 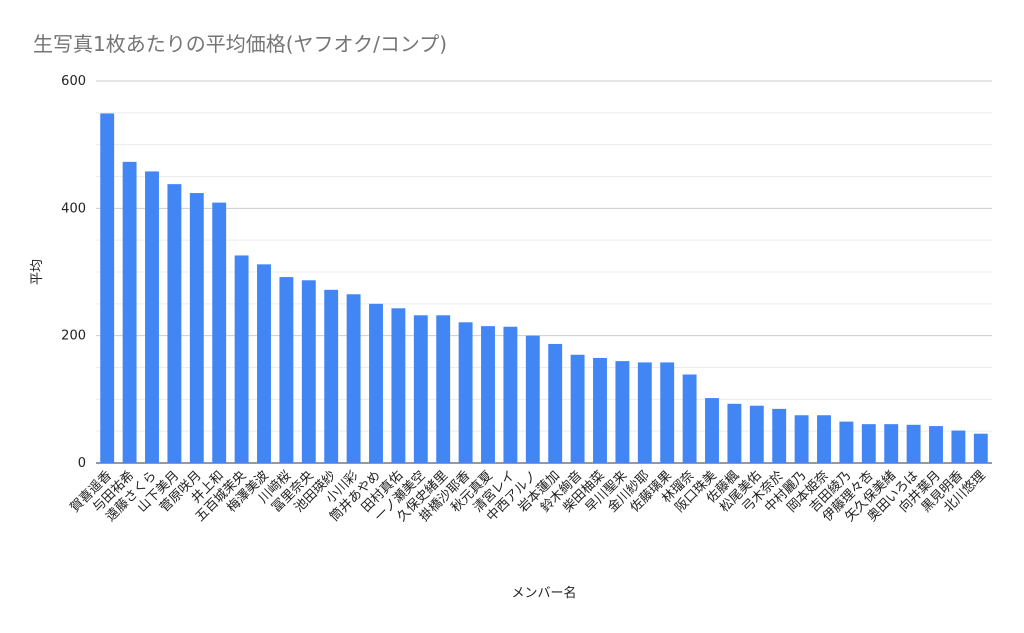 What do you see at coordinates (73, 336) in the screenshot?
I see `y-tick-label: 200` at bounding box center [73, 336].